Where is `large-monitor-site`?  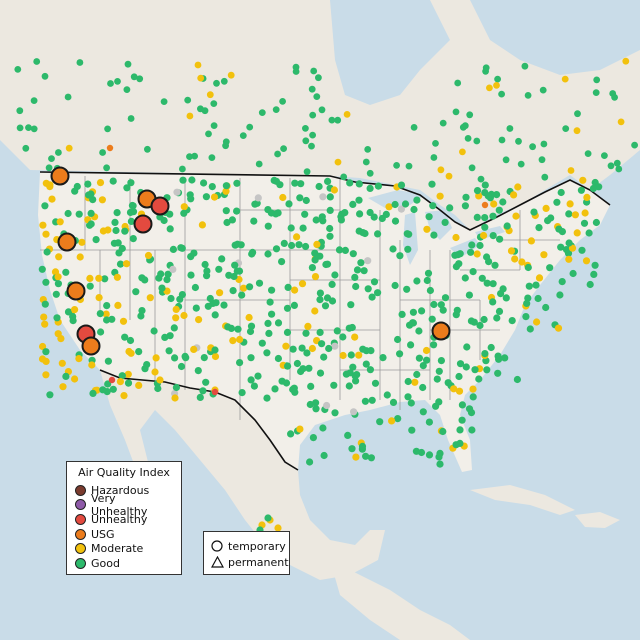 large-monitor-site is located at coordinates (160, 206).